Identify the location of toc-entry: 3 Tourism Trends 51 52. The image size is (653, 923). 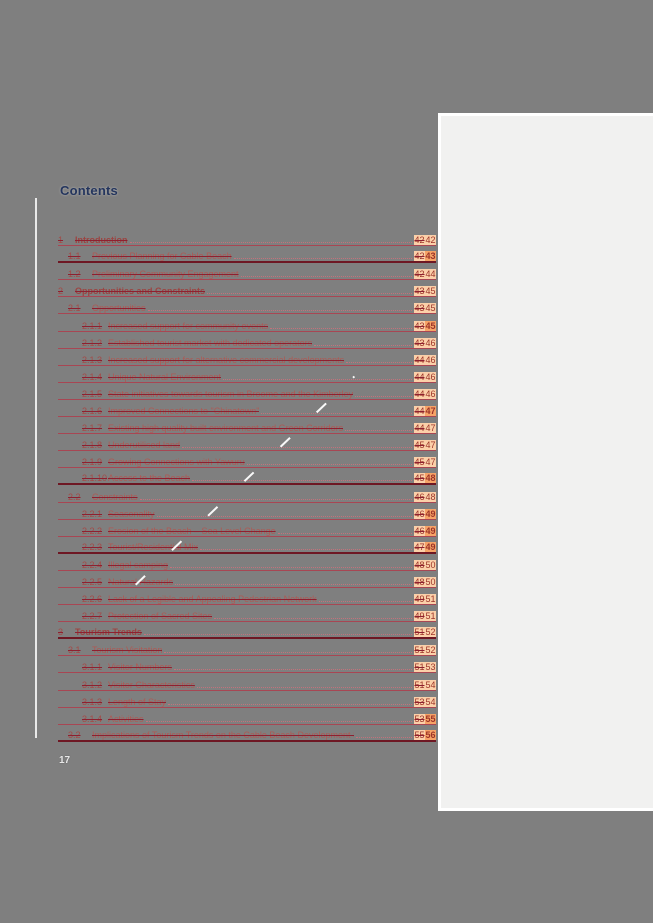
(247, 631).